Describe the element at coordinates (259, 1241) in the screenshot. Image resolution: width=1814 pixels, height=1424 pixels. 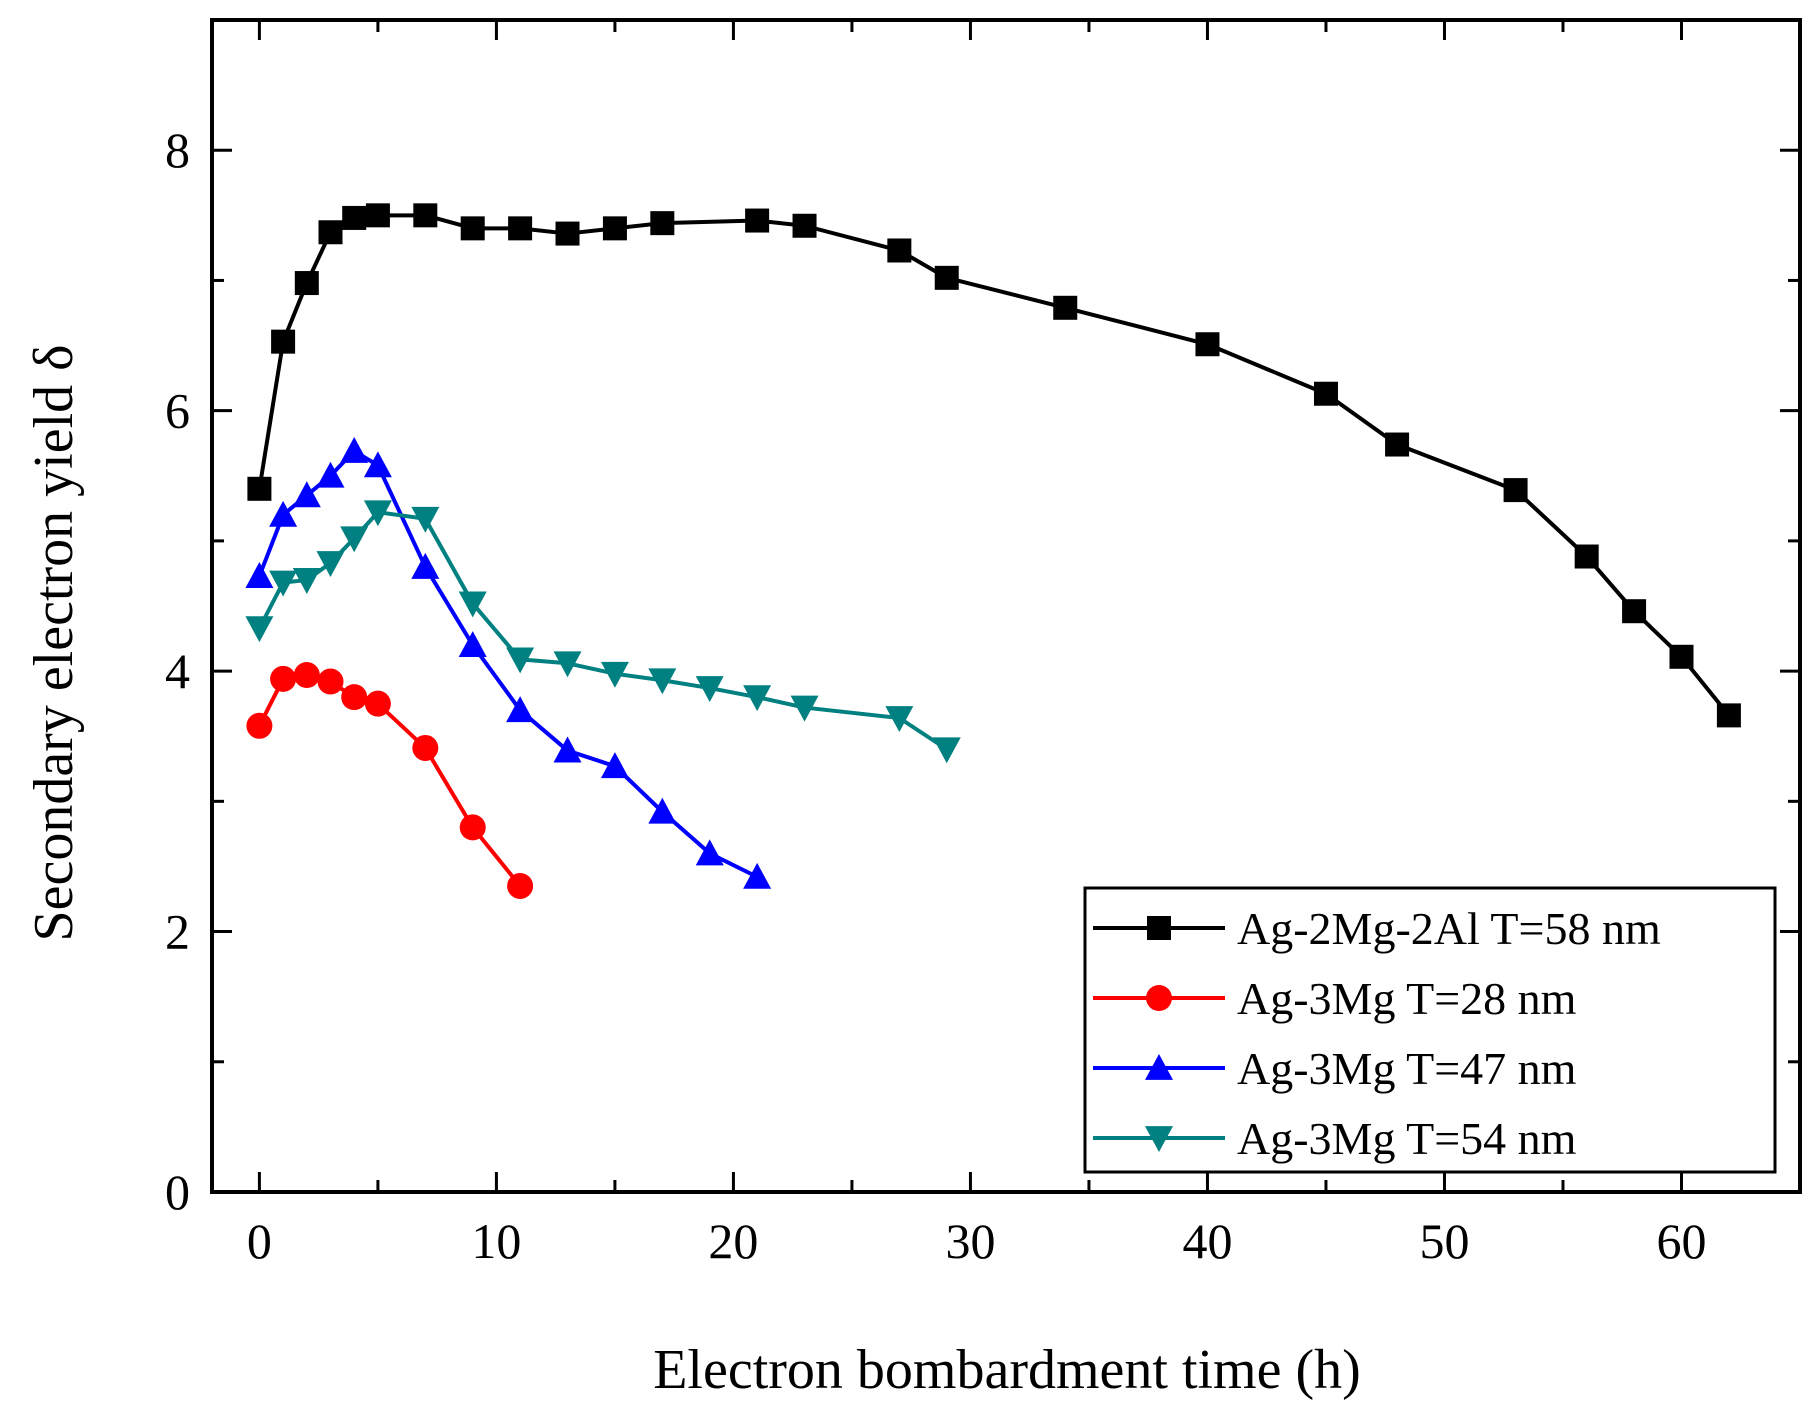
I see `x-tick-label: 0` at that location.